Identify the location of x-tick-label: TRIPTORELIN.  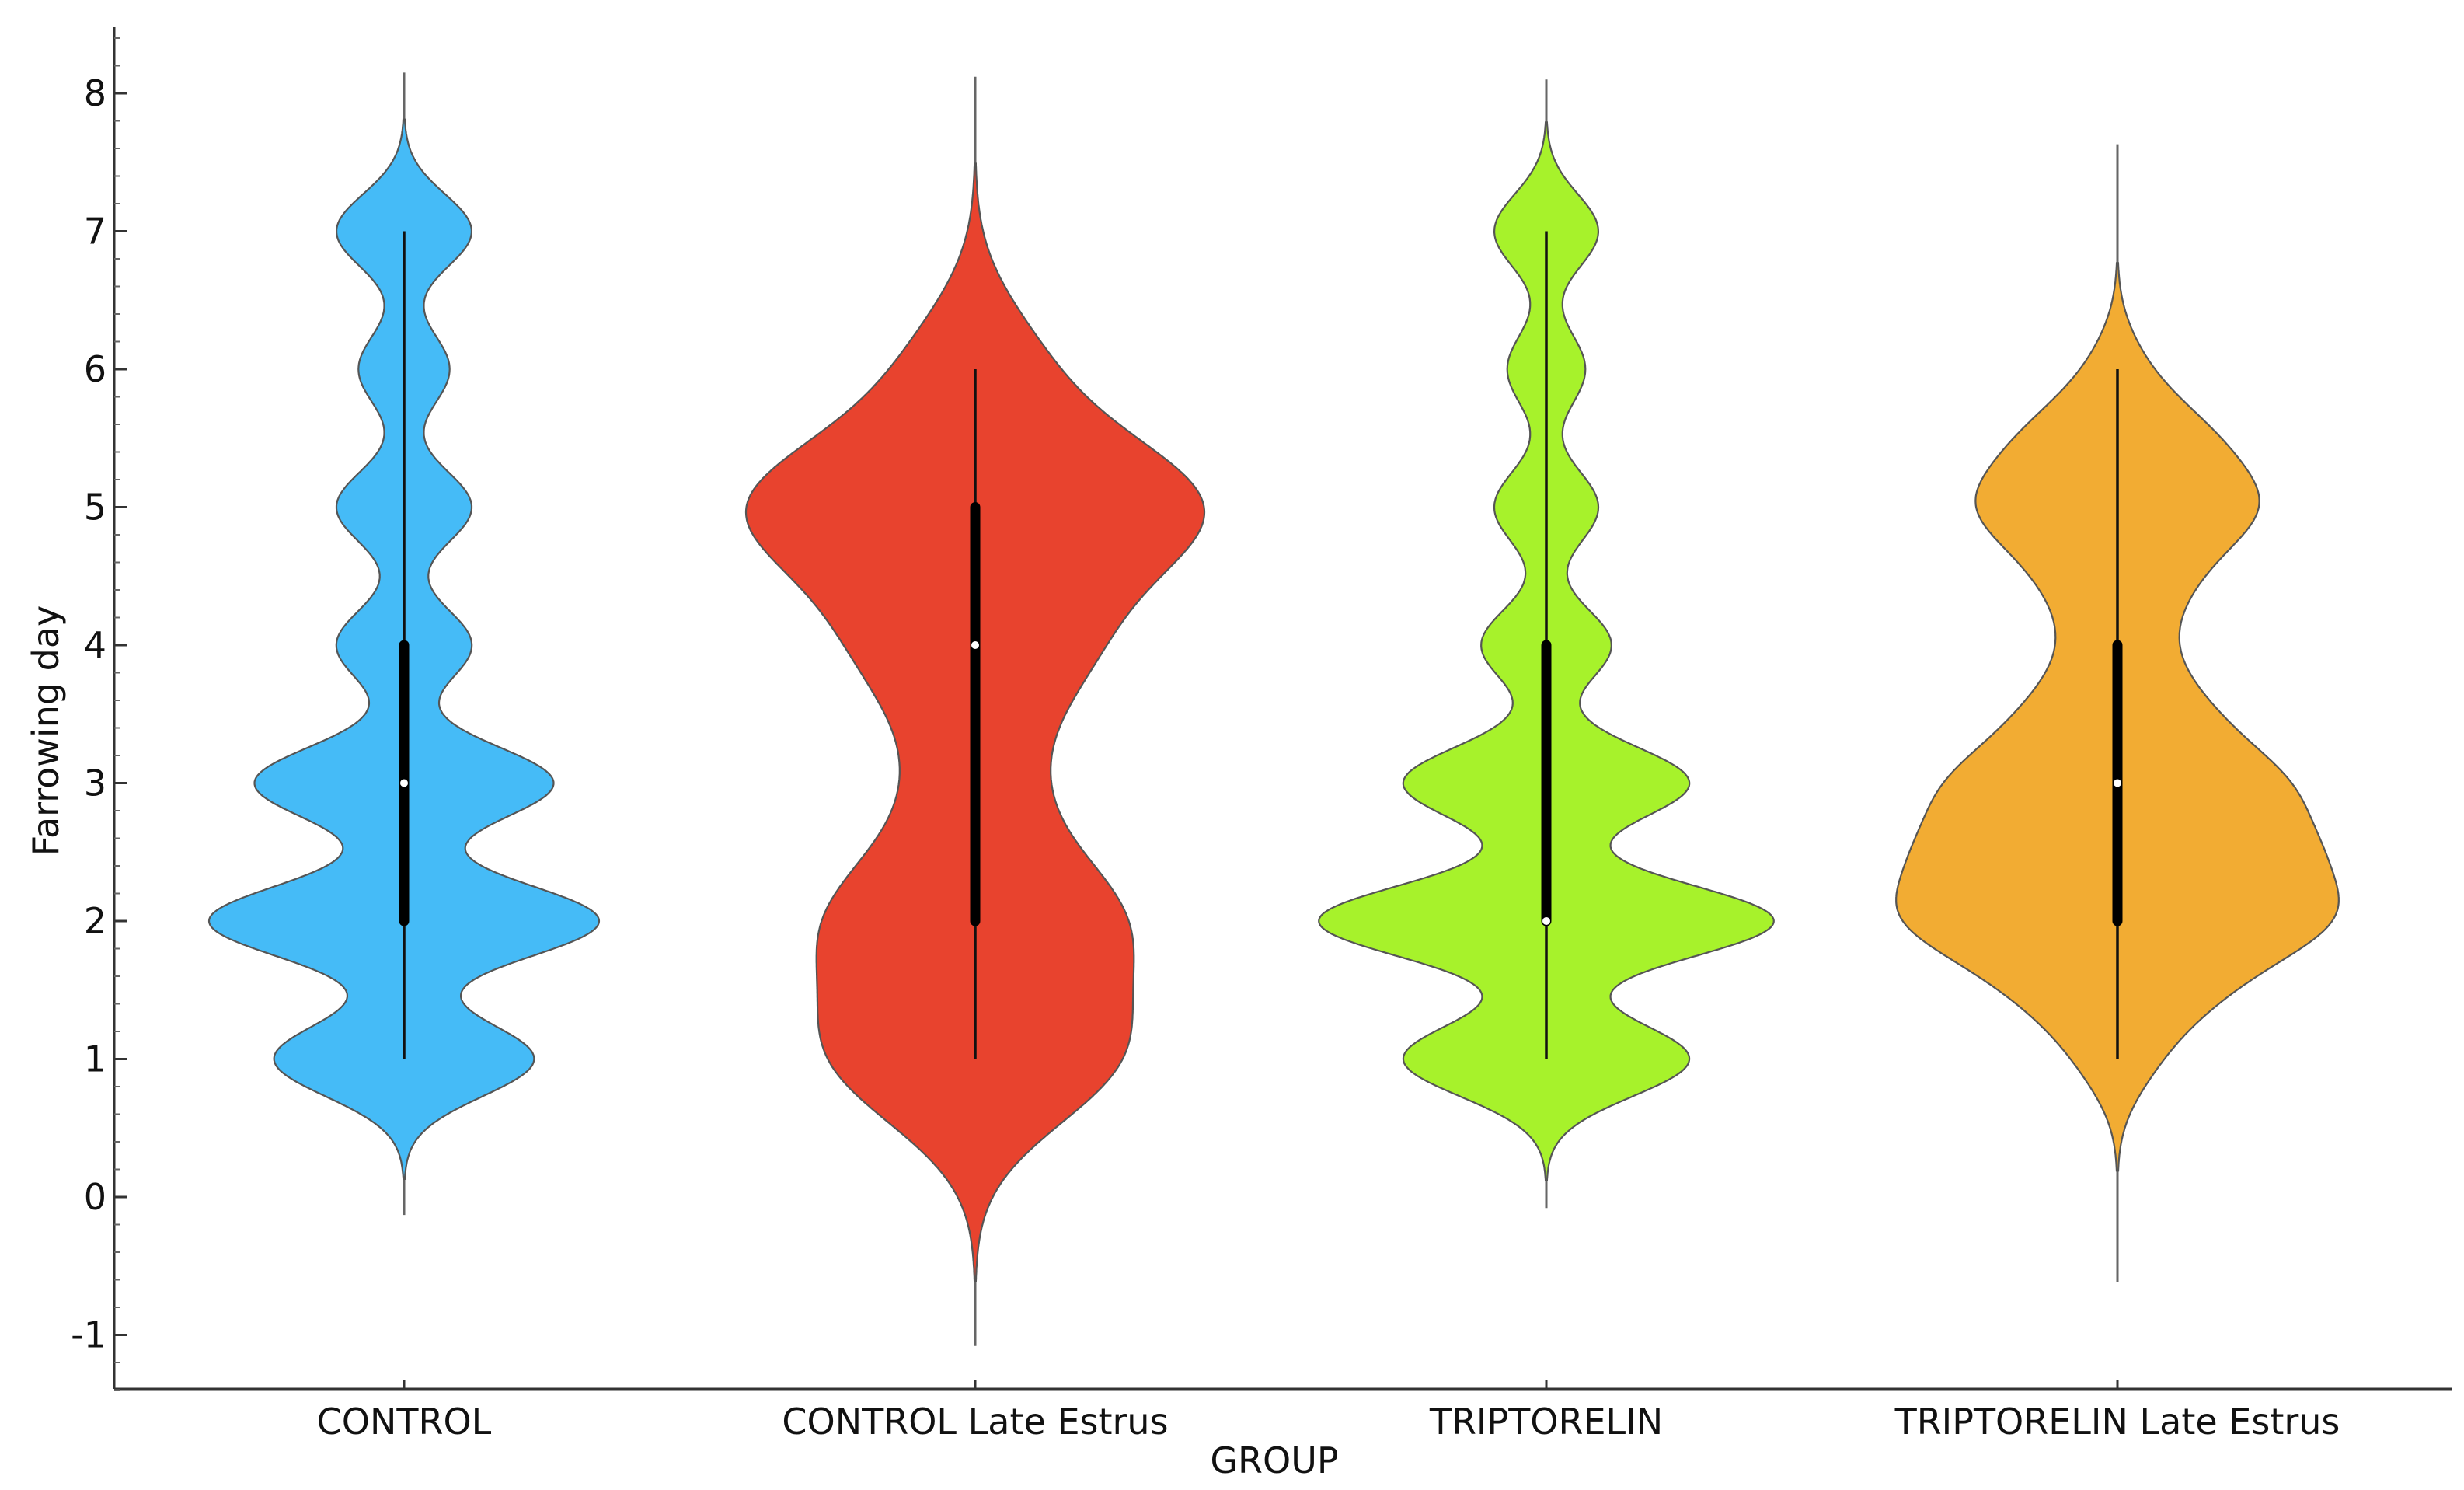
(1546, 1422).